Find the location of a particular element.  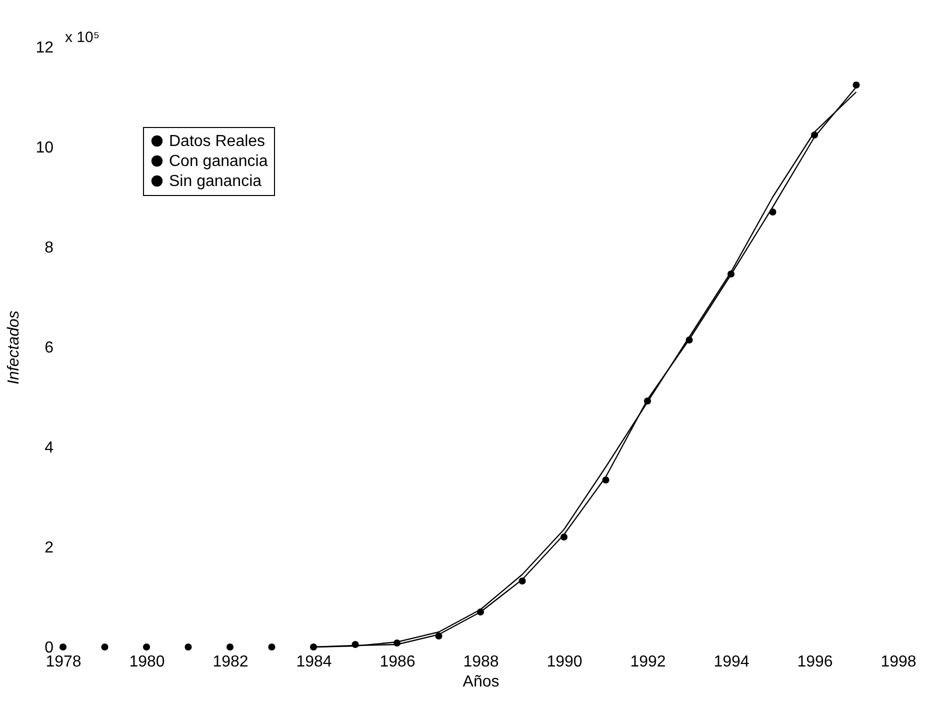

x-tick-label: 1996 is located at coordinates (815, 662).